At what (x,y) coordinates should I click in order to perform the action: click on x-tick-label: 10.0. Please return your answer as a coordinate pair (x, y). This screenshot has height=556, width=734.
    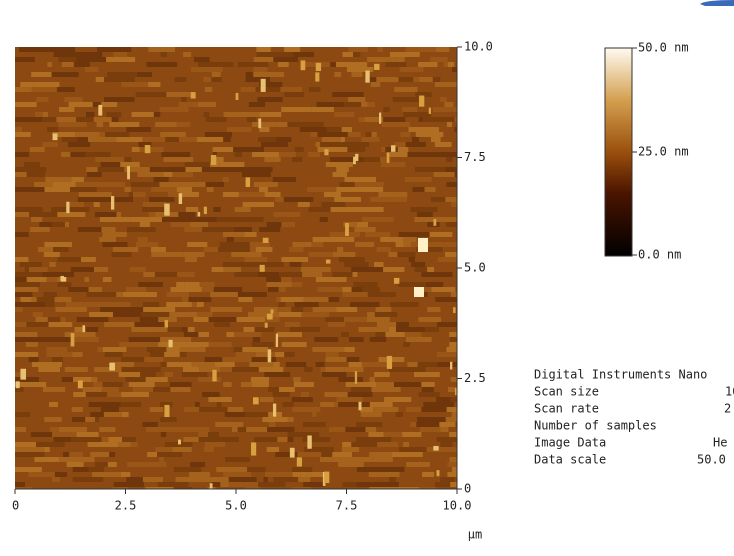
    Looking at the image, I should click on (457, 506).